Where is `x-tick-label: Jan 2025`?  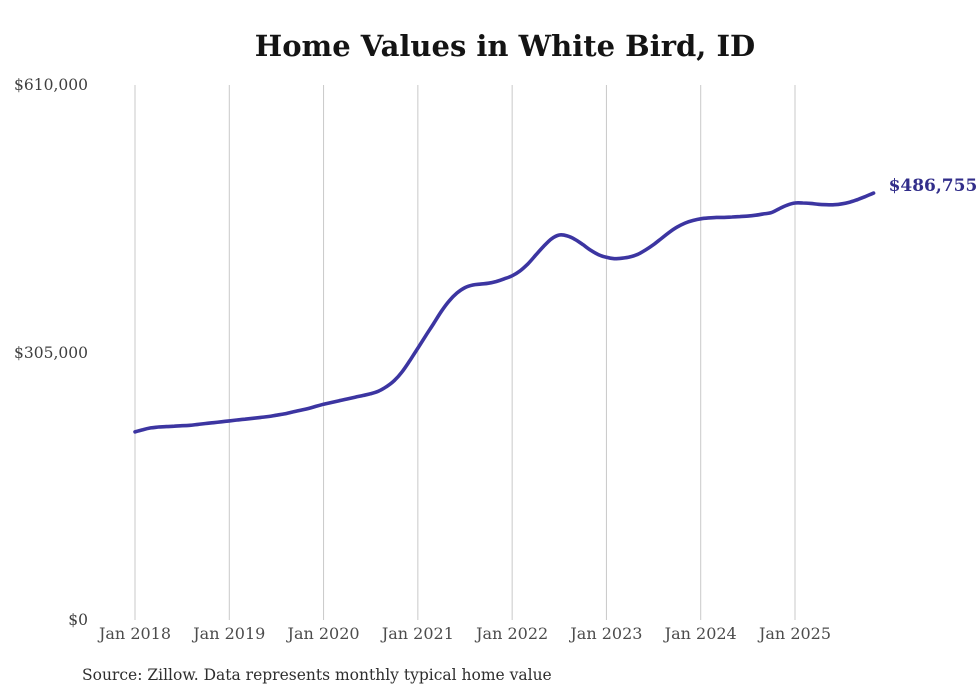
x-tick-label: Jan 2025 is located at coordinates (795, 633).